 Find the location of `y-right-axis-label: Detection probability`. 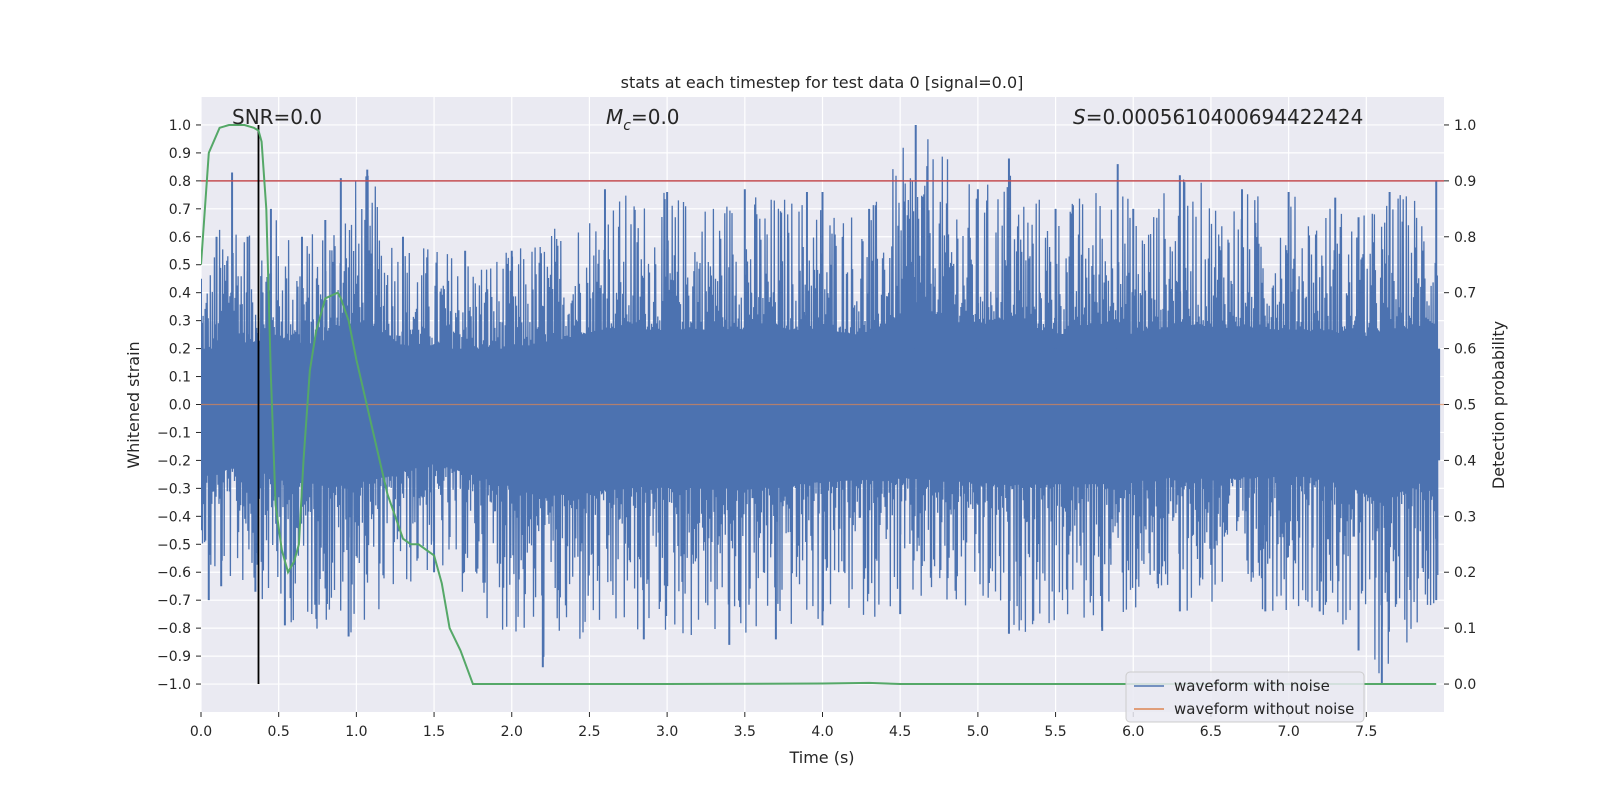

y-right-axis-label: Detection probability is located at coordinates (1498, 405).